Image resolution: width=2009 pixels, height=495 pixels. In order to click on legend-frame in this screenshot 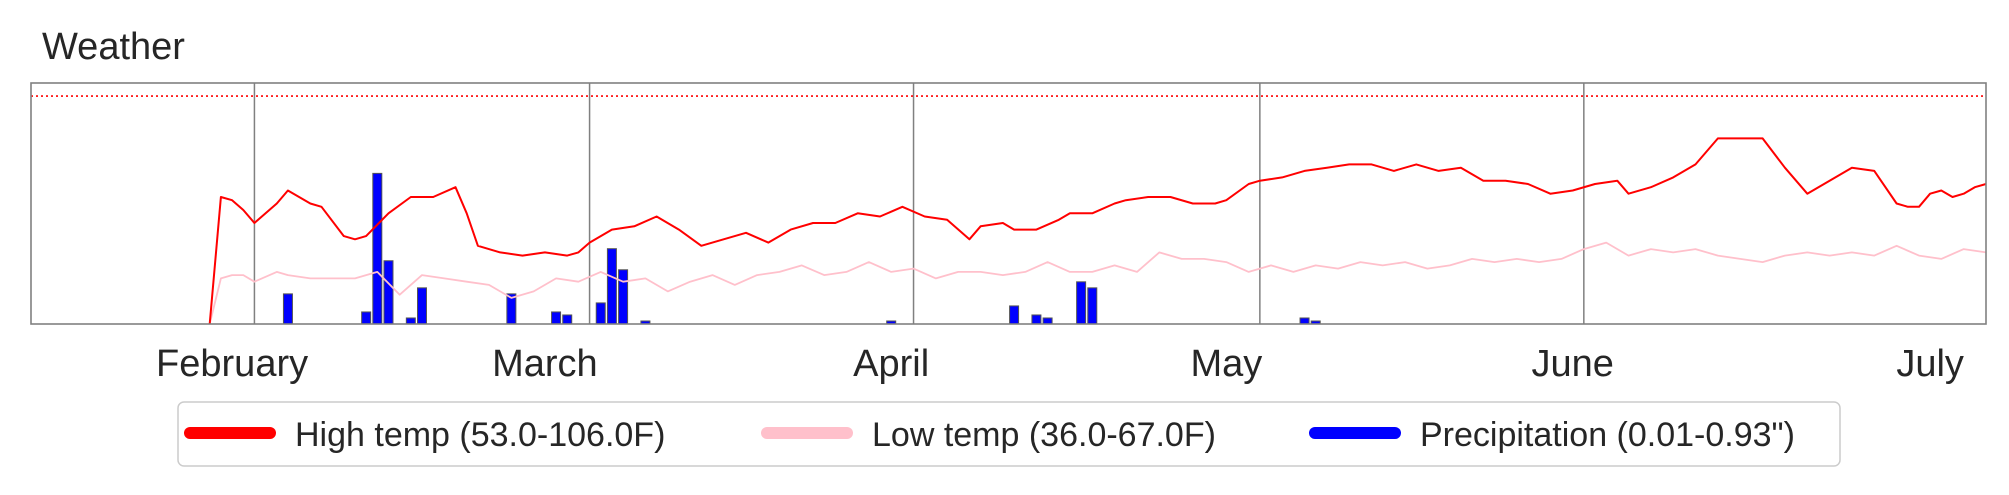, I will do `click(1009, 434)`.